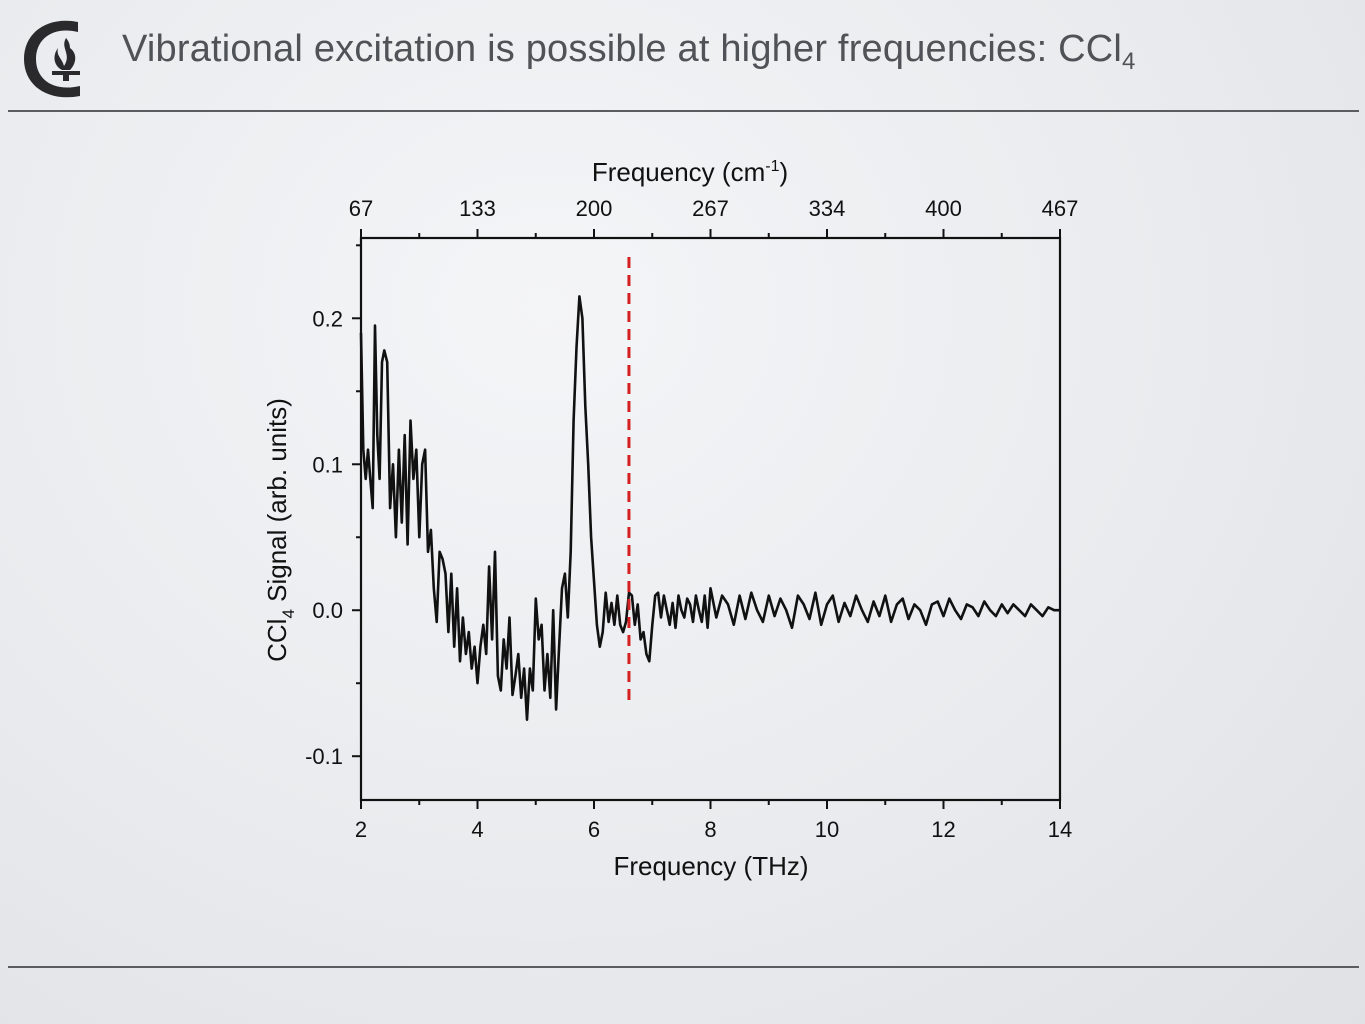  Describe the element at coordinates (324, 756) in the screenshot. I see `y-tick-label: -0.1` at that location.